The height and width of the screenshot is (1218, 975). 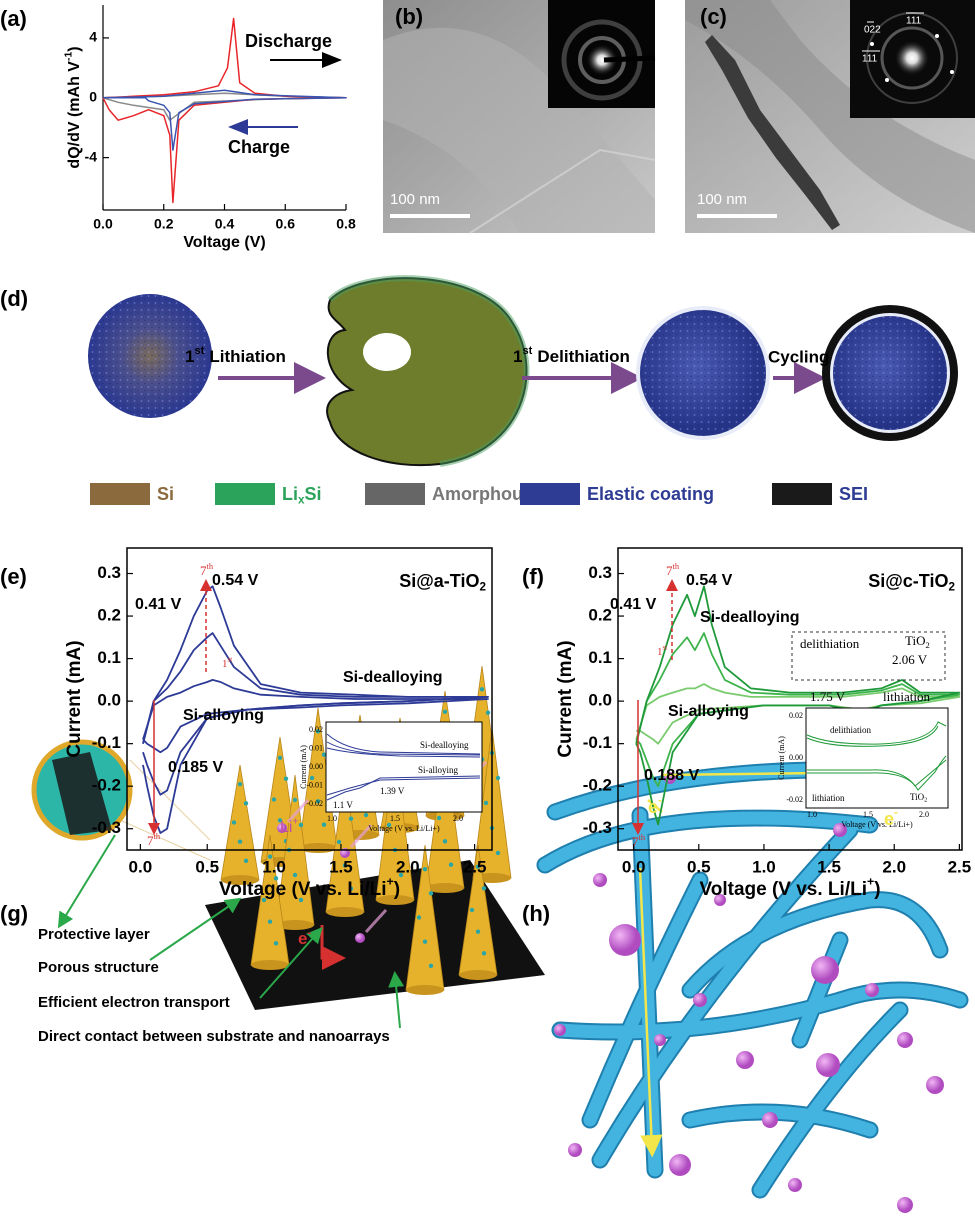 What do you see at coordinates (438, 770) in the screenshot?
I see `inset-text: Si-alloying` at bounding box center [438, 770].